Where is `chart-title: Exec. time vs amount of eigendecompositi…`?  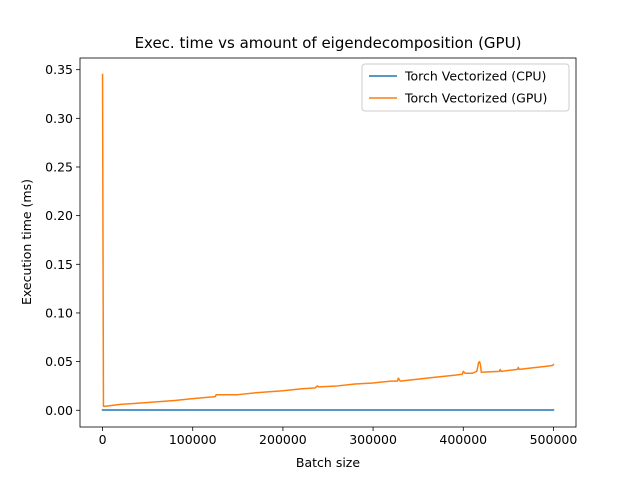 chart-title: Exec. time vs amount of eigendecompositi… is located at coordinates (328, 43).